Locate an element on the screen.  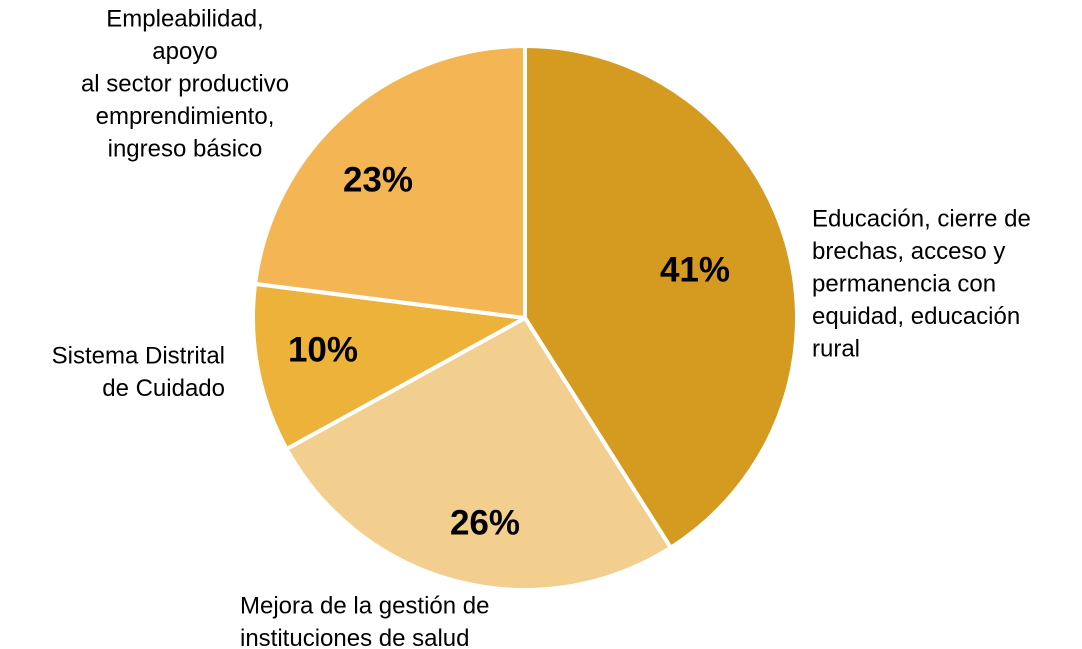
value-label: 23% is located at coordinates (378, 179).